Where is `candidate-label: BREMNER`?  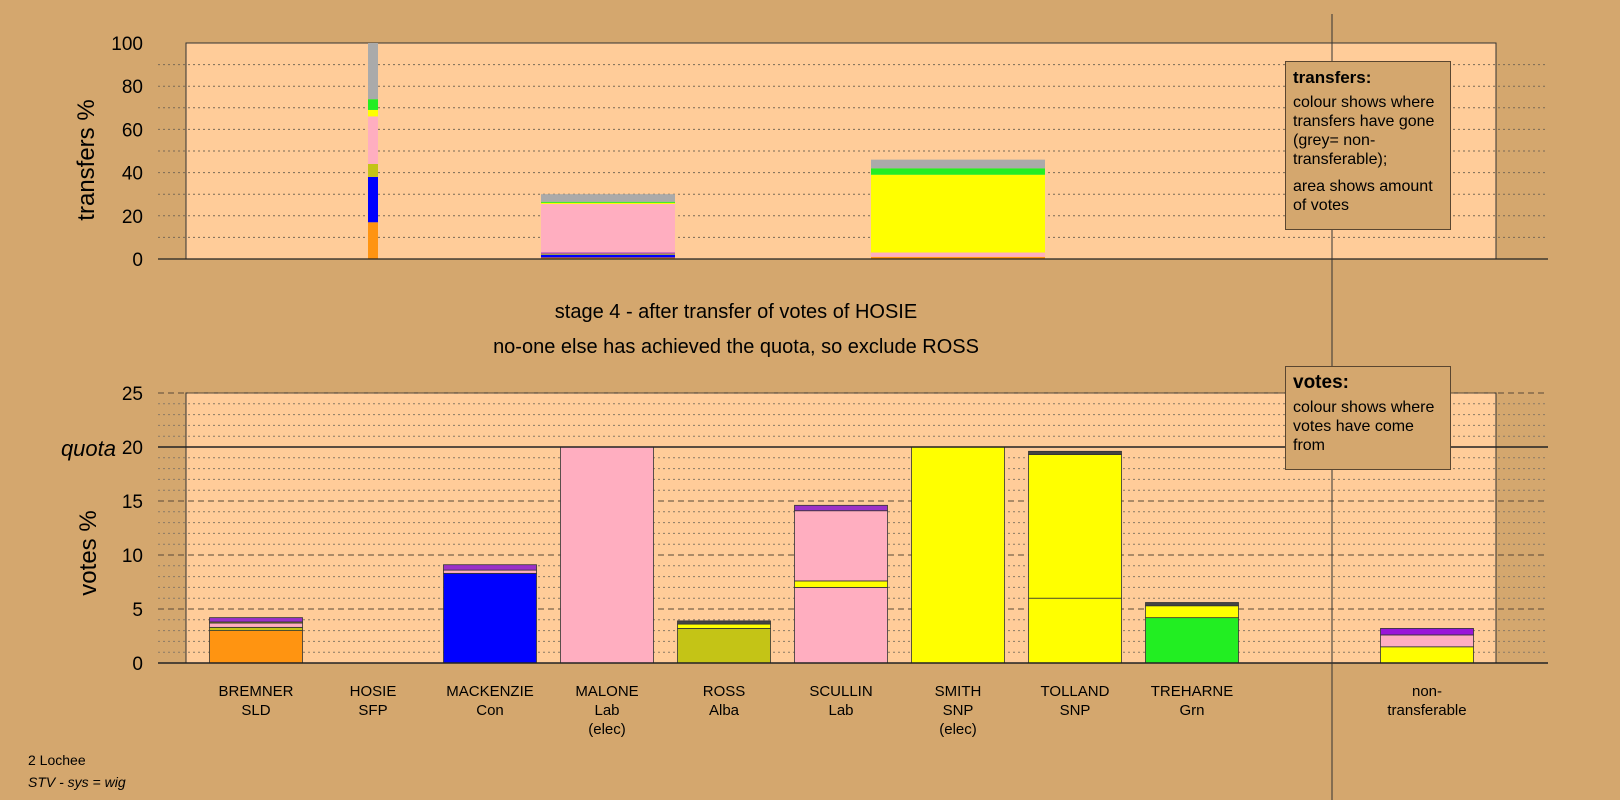 candidate-label: BREMNER is located at coordinates (255, 691).